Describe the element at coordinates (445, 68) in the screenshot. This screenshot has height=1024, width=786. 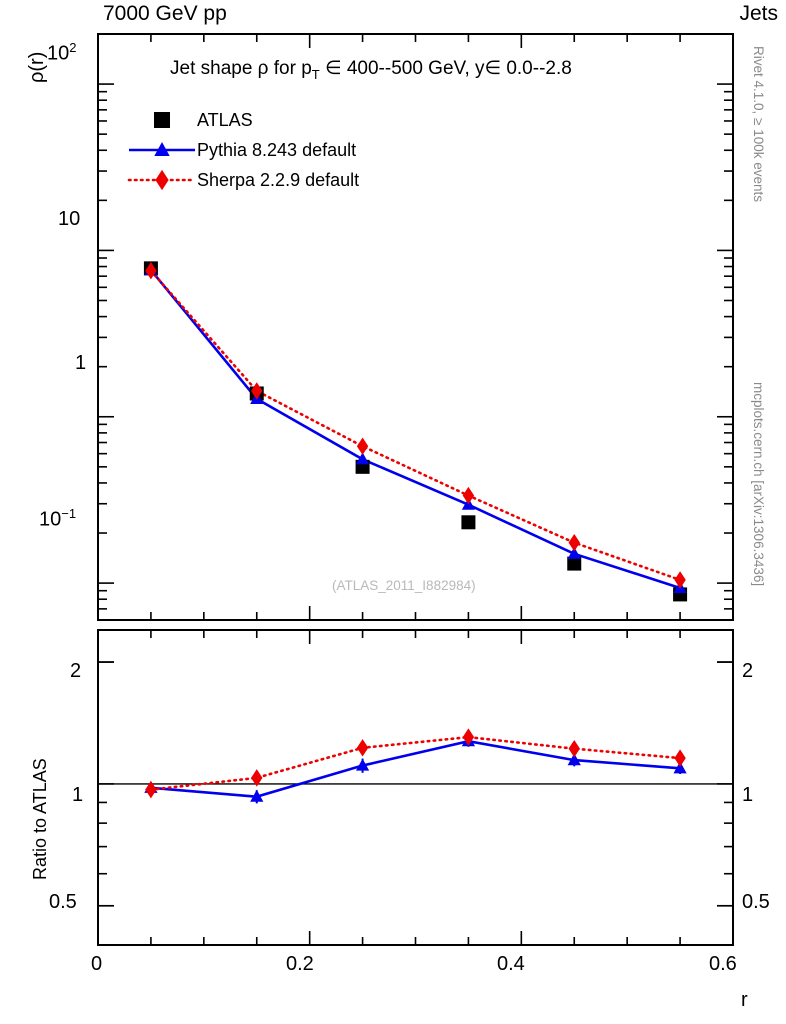
I see `title-part-b: ∈ 400--500 GeV, y∈ 0.0--2.8` at that location.